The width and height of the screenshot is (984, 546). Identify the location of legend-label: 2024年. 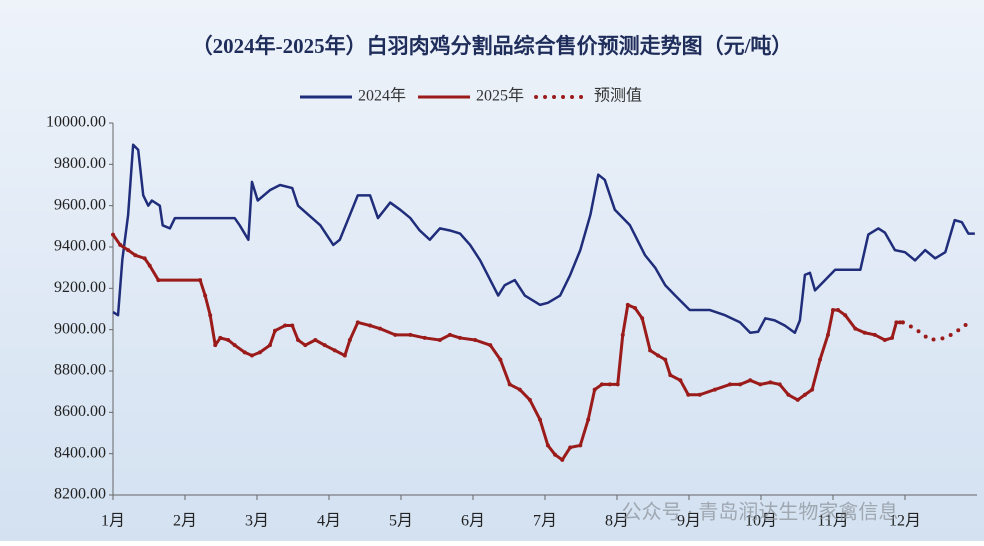
(382, 96).